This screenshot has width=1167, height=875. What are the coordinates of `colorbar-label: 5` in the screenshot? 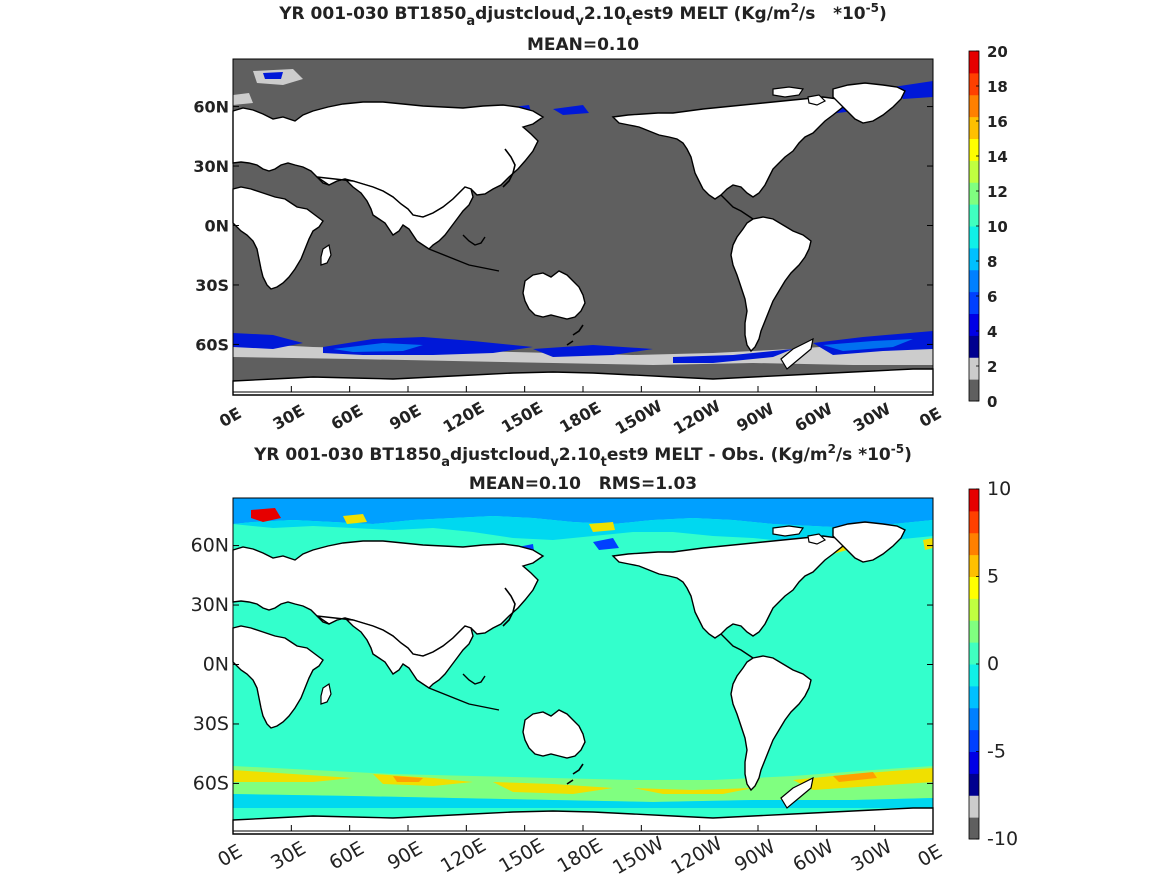 It's located at (993, 577).